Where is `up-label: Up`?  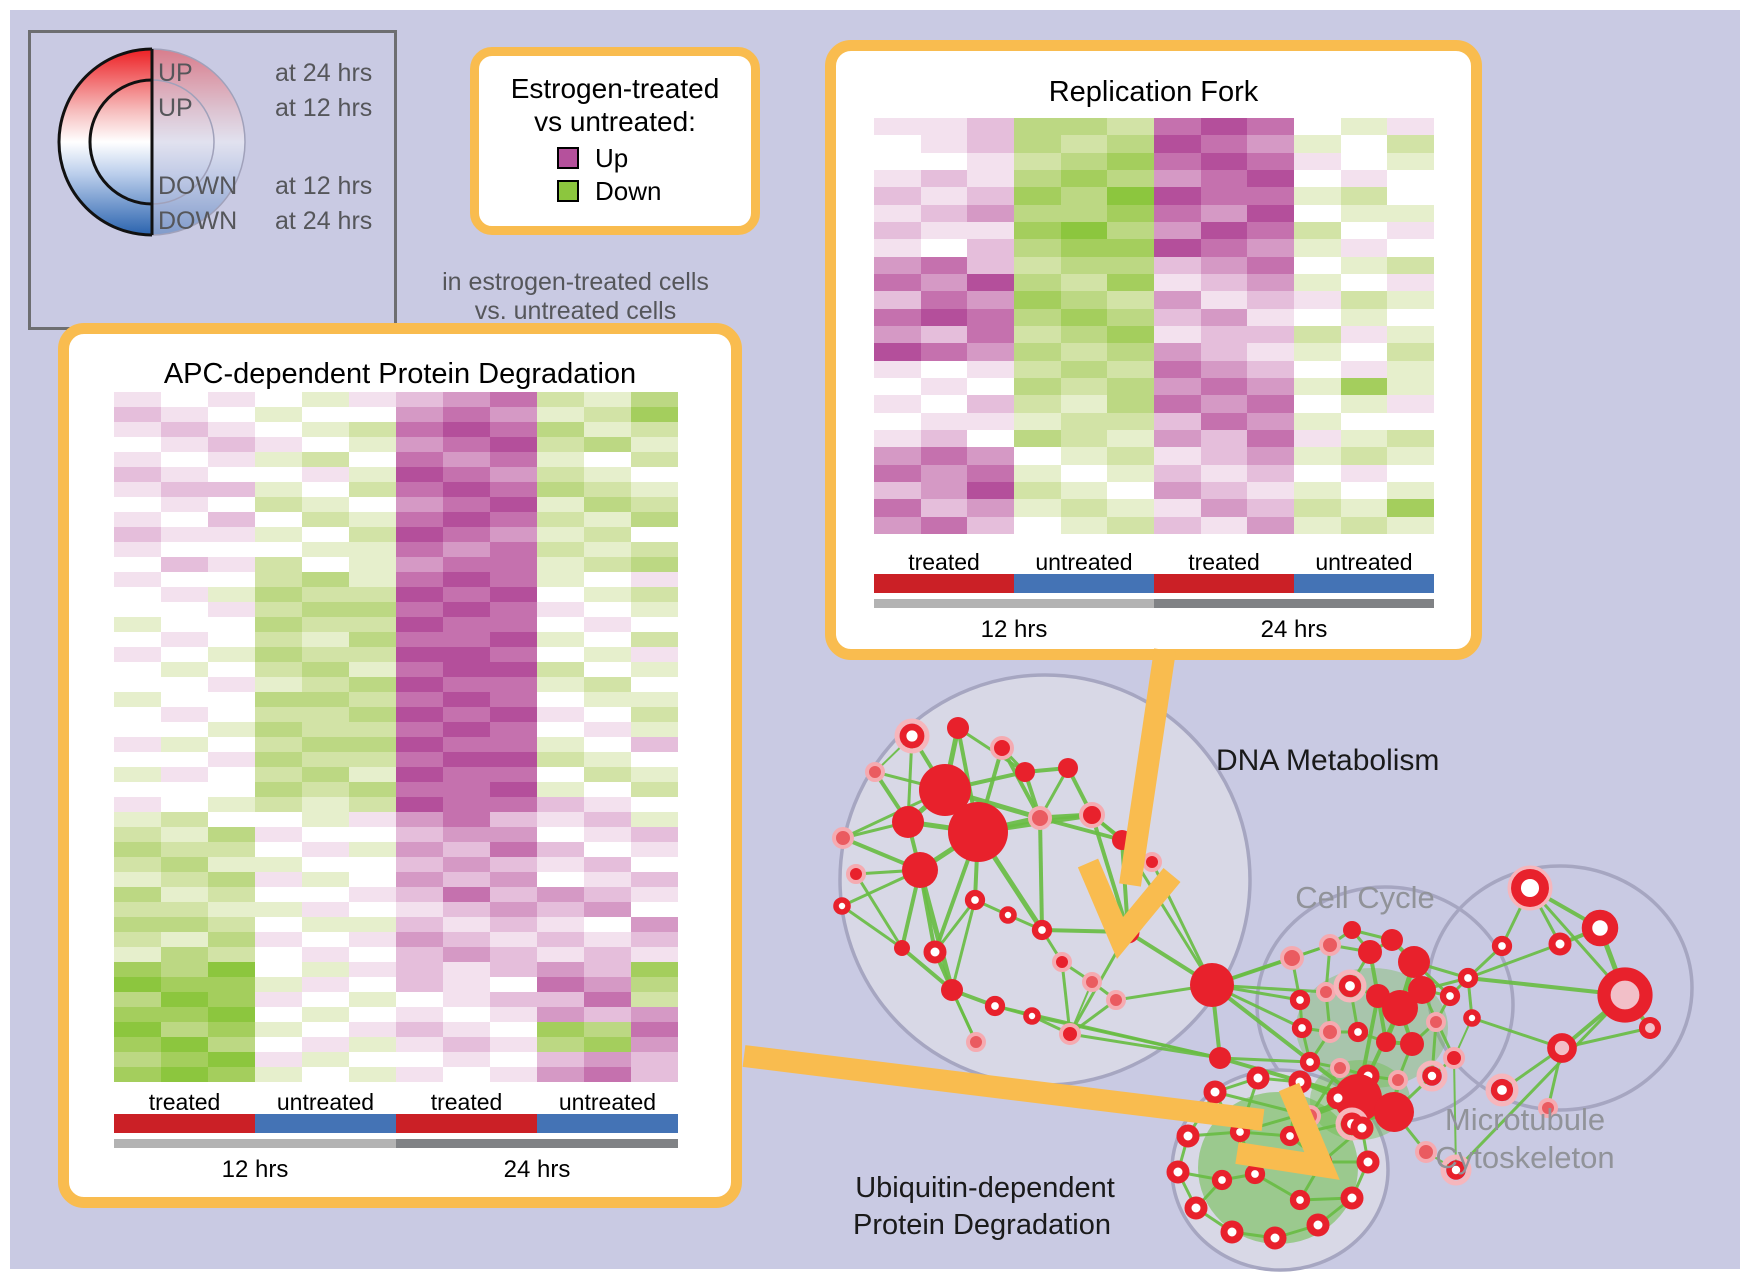 up-label: Up is located at coordinates (612, 158).